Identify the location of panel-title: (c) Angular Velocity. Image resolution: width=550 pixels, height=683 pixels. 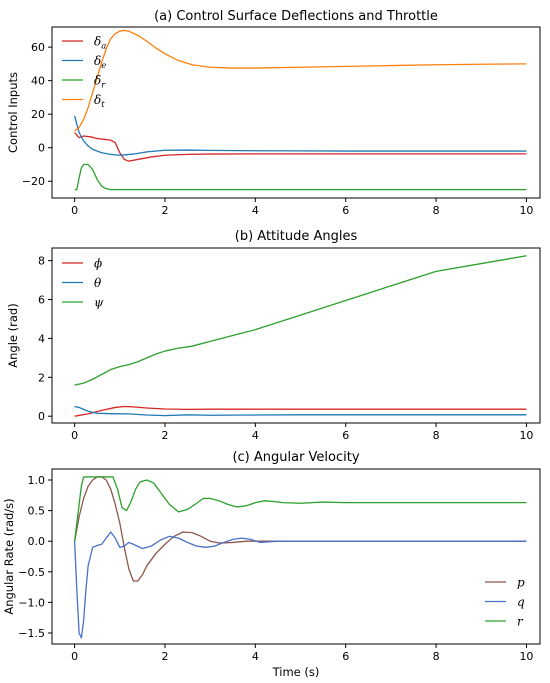
(295, 457).